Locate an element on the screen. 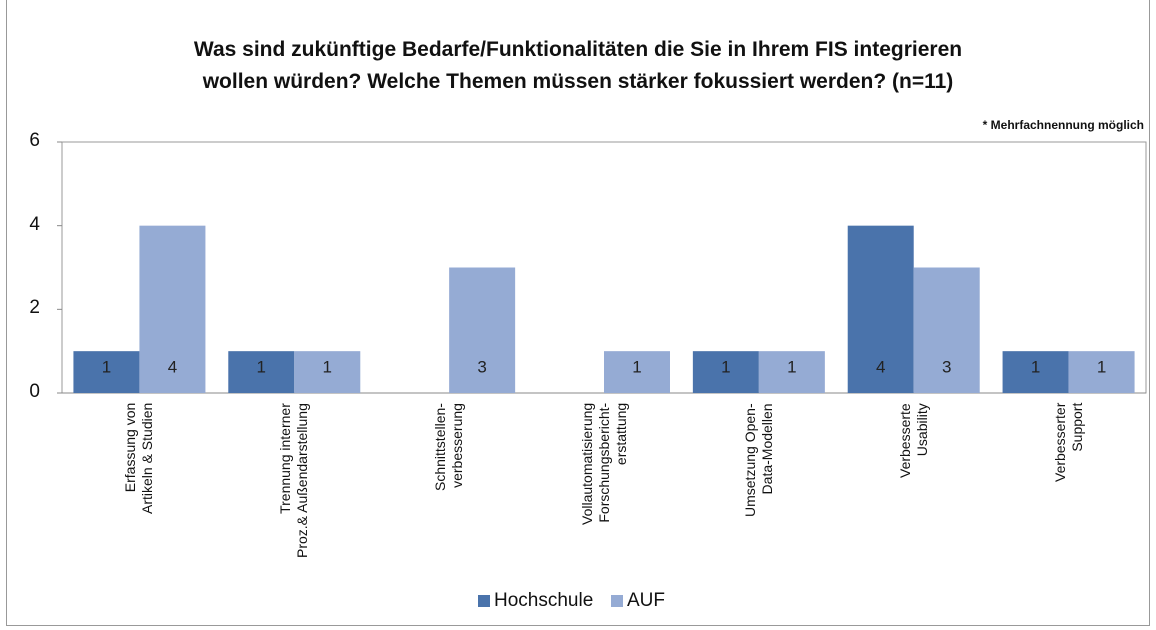 This screenshot has height=630, width=1156. y-tick-label: 0 is located at coordinates (34, 391).